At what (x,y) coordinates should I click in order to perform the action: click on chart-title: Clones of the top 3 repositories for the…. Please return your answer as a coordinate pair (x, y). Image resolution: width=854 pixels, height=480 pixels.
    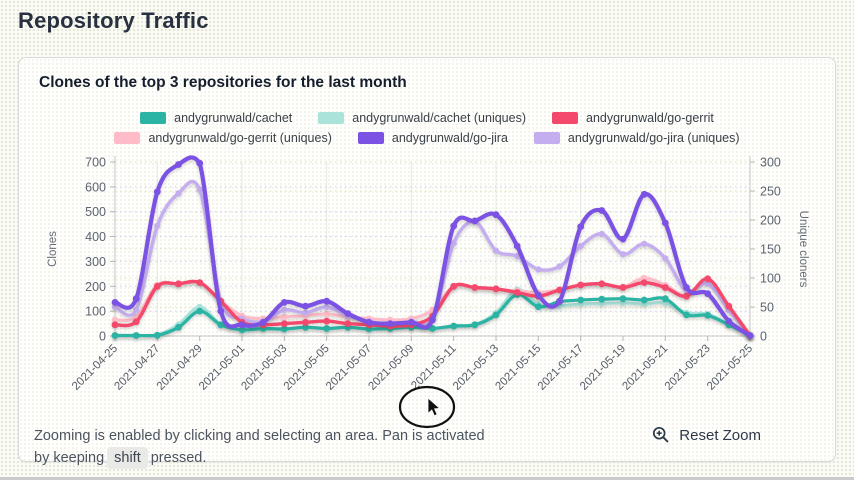
    Looking at the image, I should click on (223, 82).